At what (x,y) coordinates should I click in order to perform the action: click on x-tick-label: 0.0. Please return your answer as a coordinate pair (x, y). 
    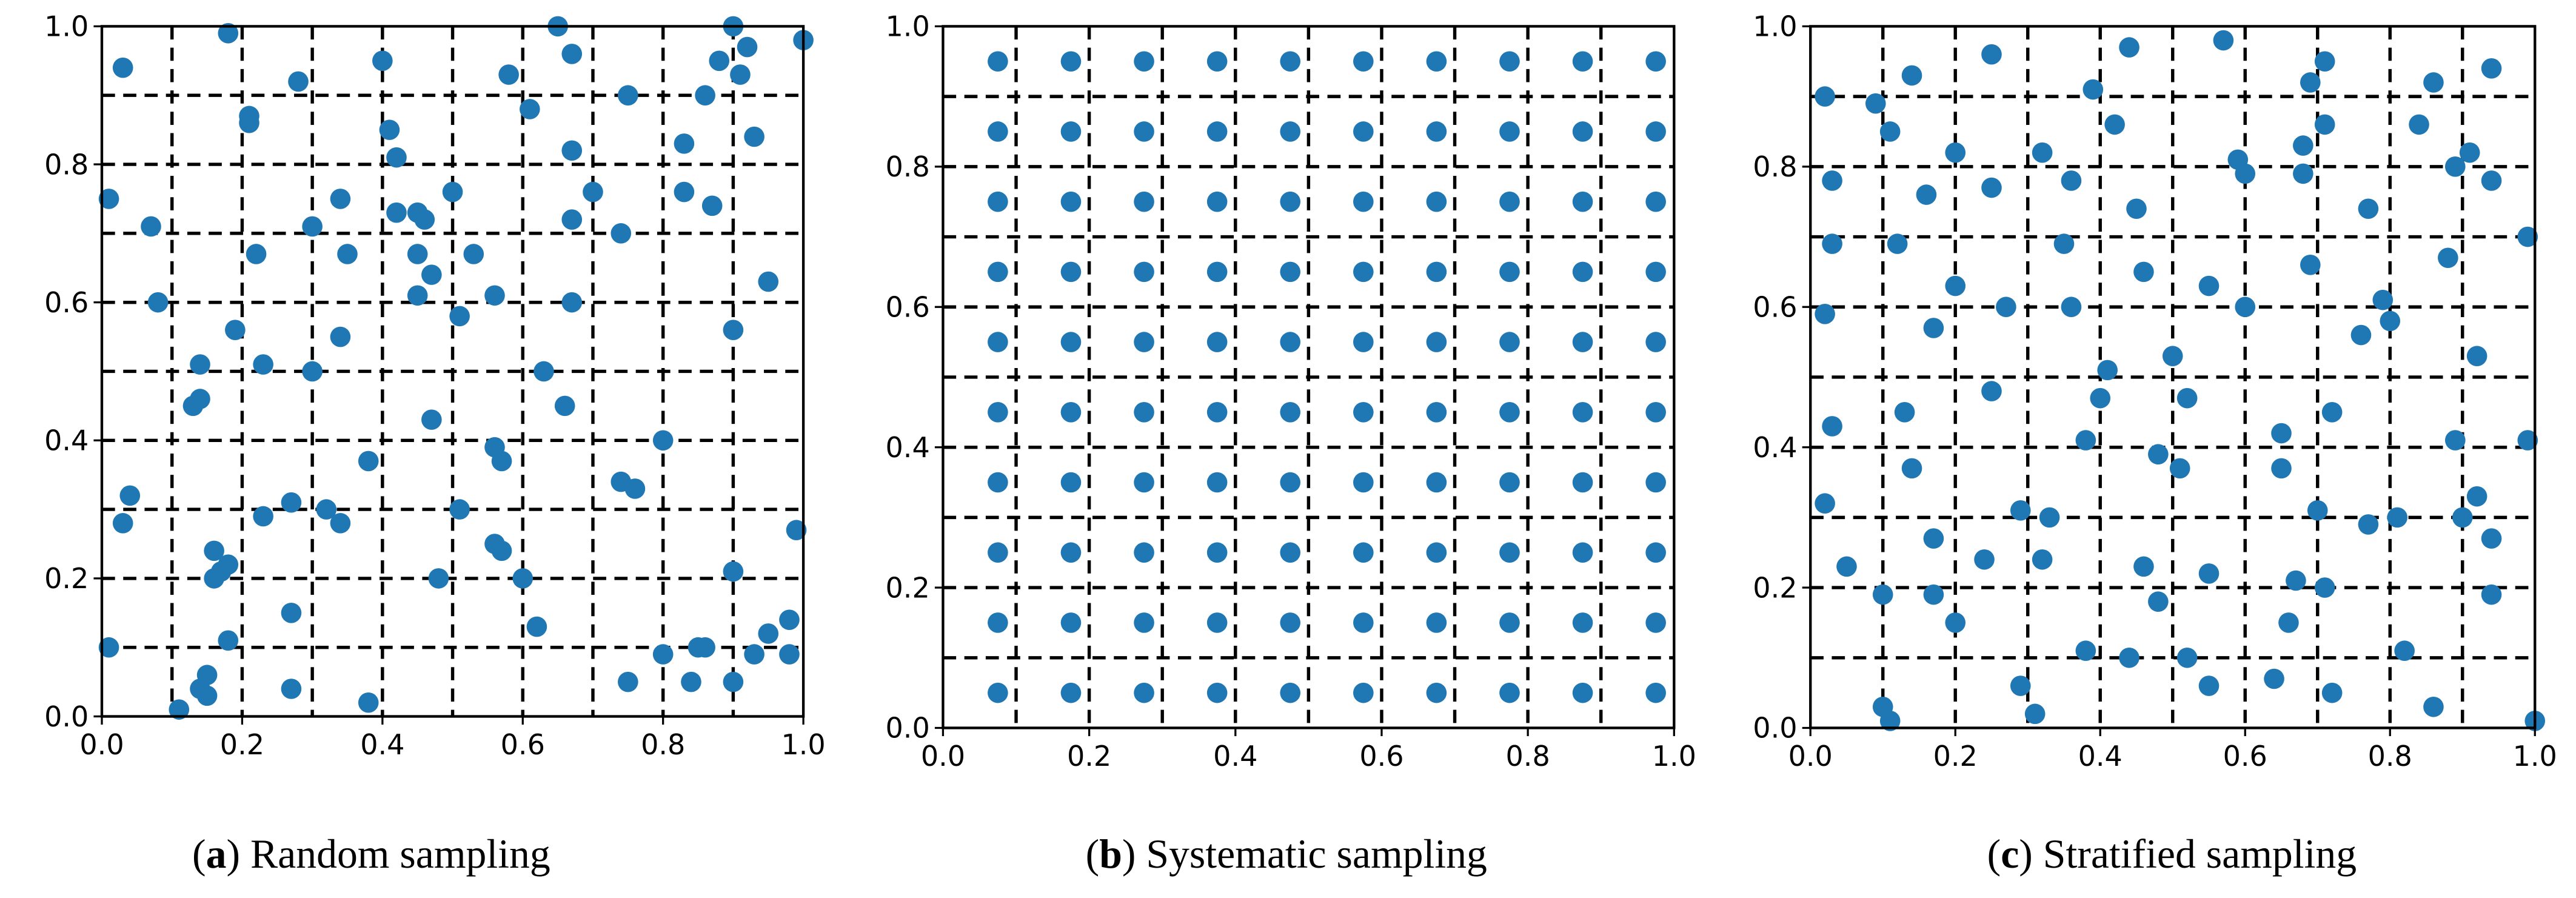
    Looking at the image, I should click on (943, 756).